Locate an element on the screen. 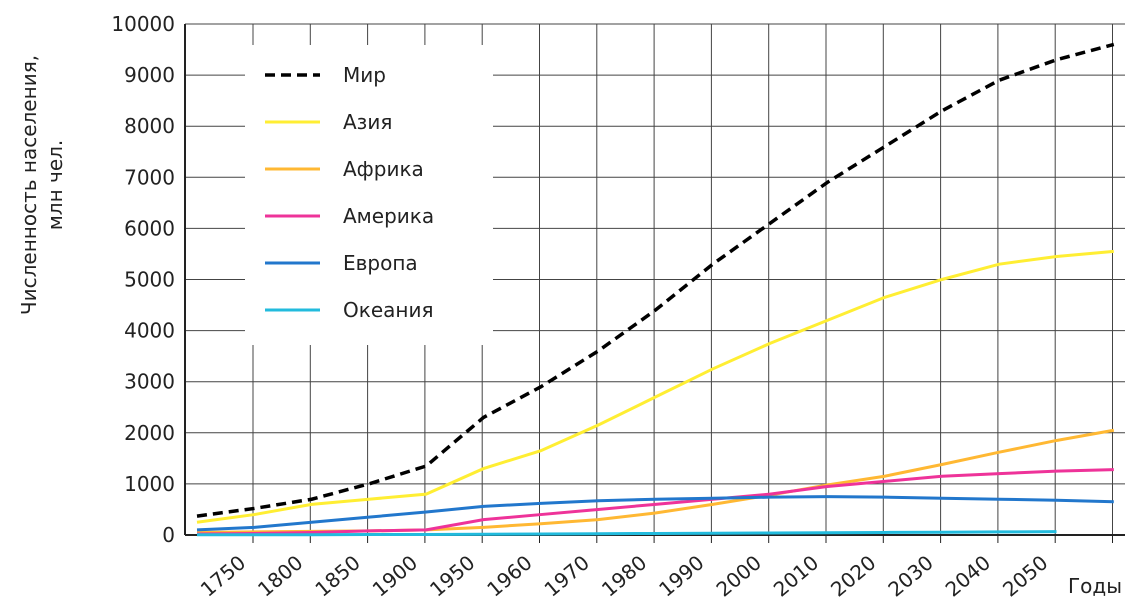  x-tick-label: 2030 is located at coordinates (910, 575).